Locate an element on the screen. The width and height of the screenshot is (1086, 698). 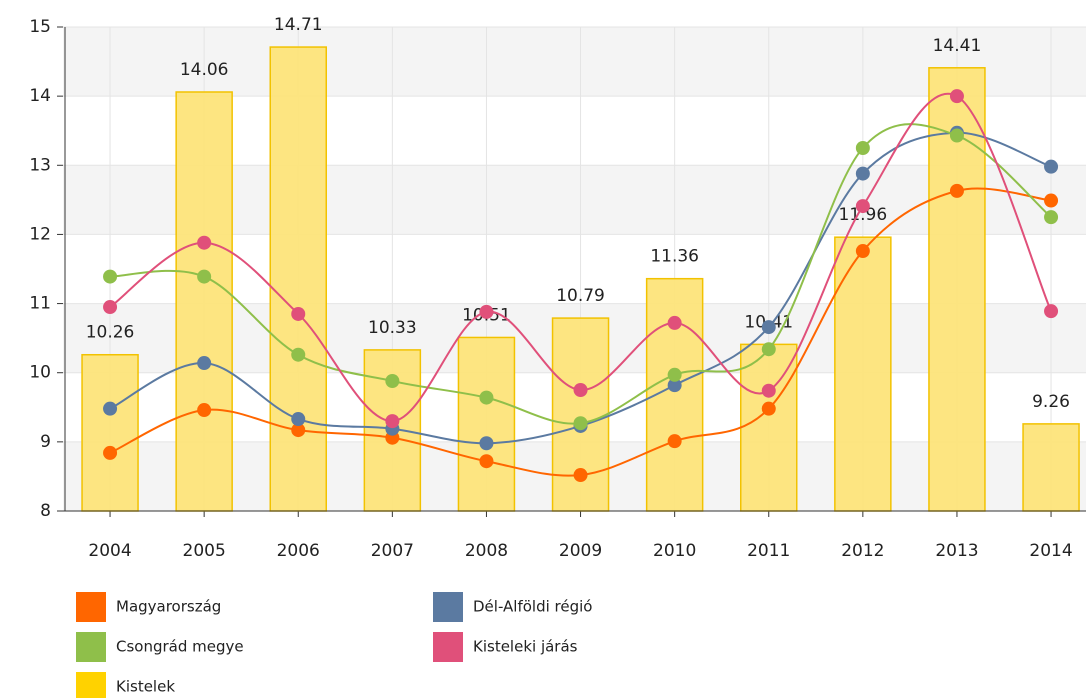
x-tick-label: 2008 is located at coordinates (486, 551).